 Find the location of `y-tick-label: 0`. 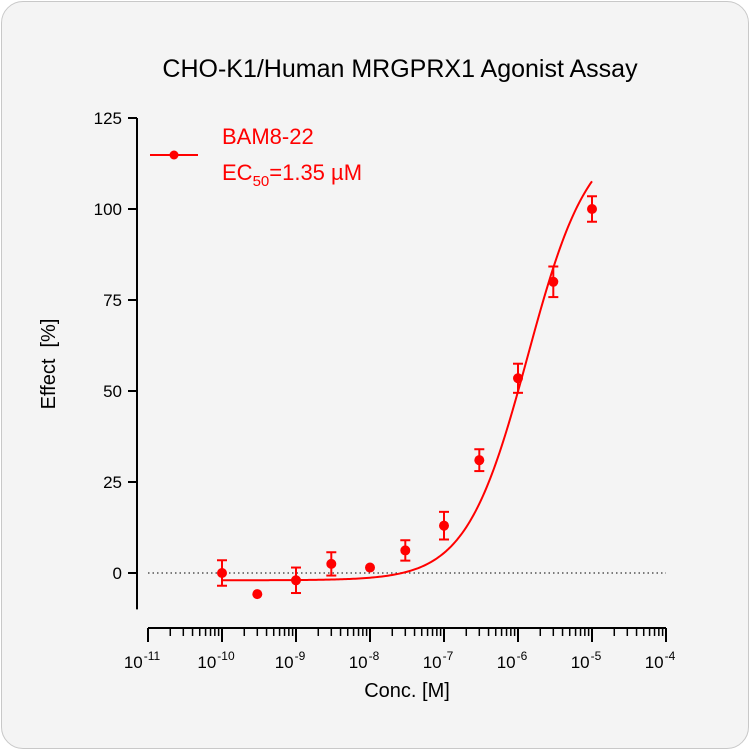

y-tick-label: 0 is located at coordinates (117, 573).